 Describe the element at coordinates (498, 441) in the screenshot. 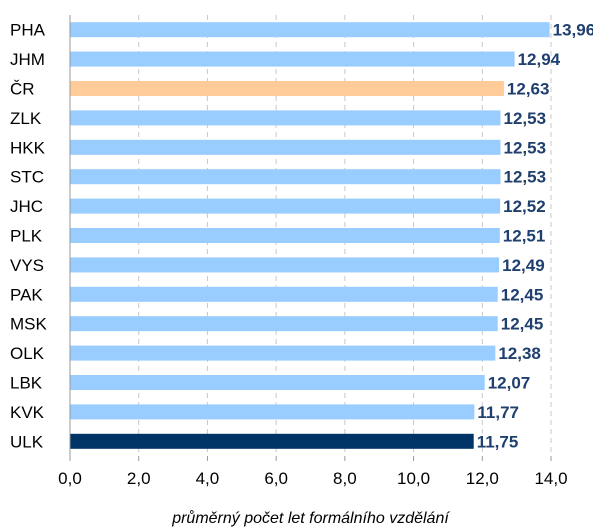

I see `data-label-ulk: 11,75` at that location.